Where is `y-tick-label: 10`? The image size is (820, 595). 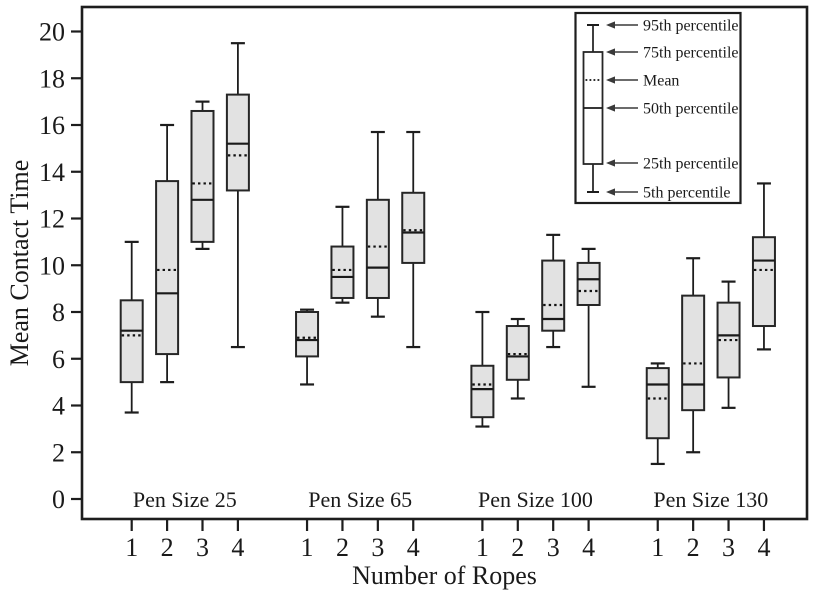
y-tick-label: 10 is located at coordinates (52, 265).